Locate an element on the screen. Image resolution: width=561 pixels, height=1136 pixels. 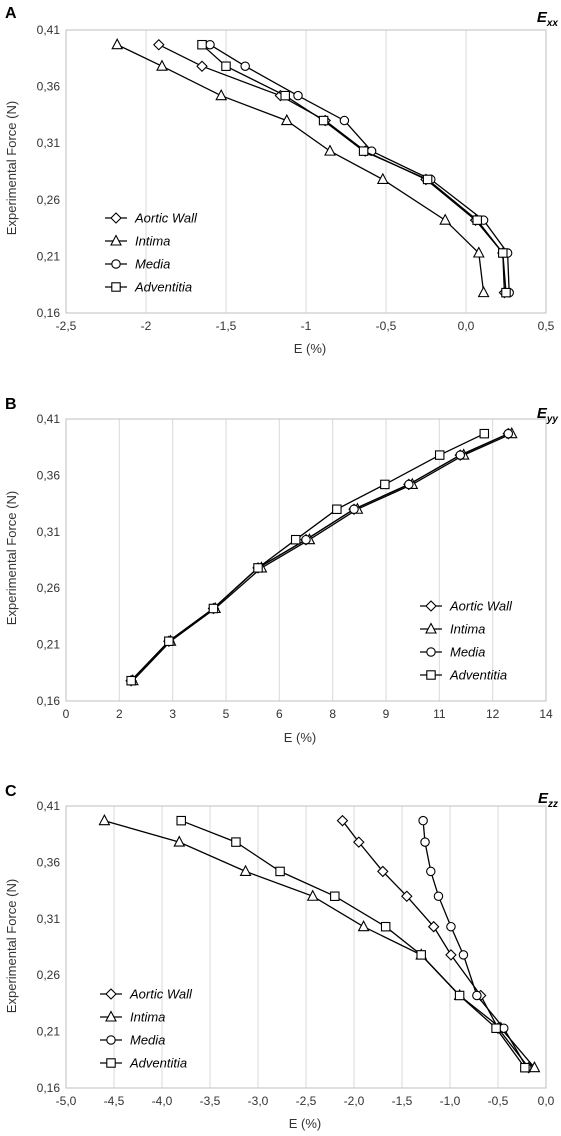
legend-label-adventitia-c: Adventitia is located at coordinates (158, 1063).